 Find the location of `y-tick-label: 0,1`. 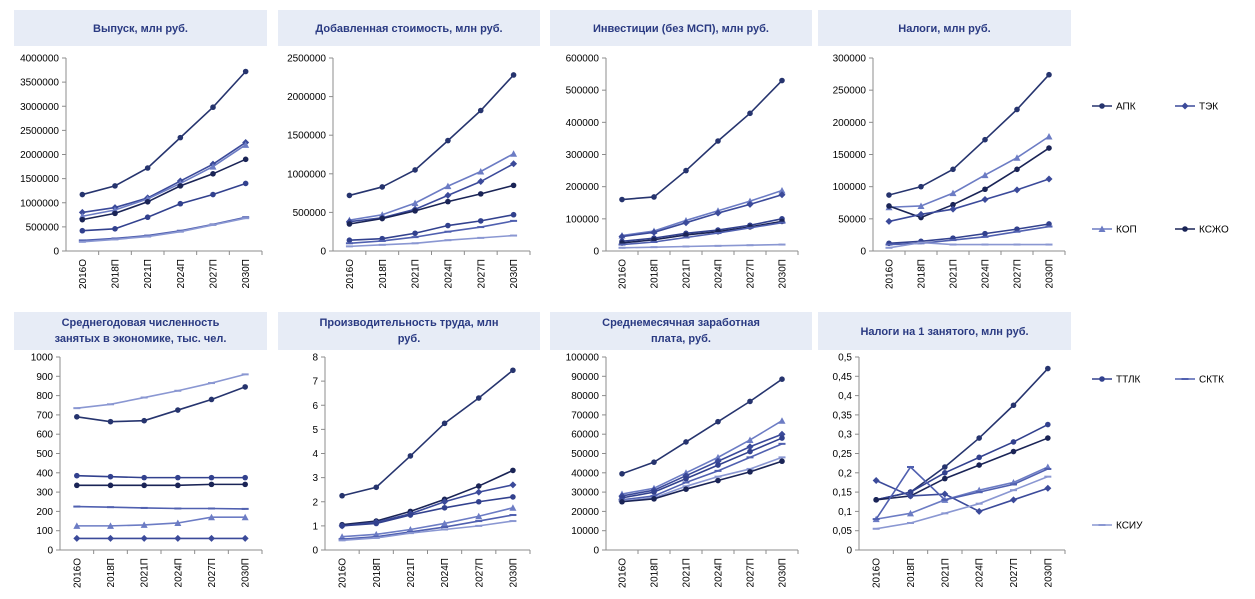

y-tick-label: 0,1 is located at coordinates (845, 512).